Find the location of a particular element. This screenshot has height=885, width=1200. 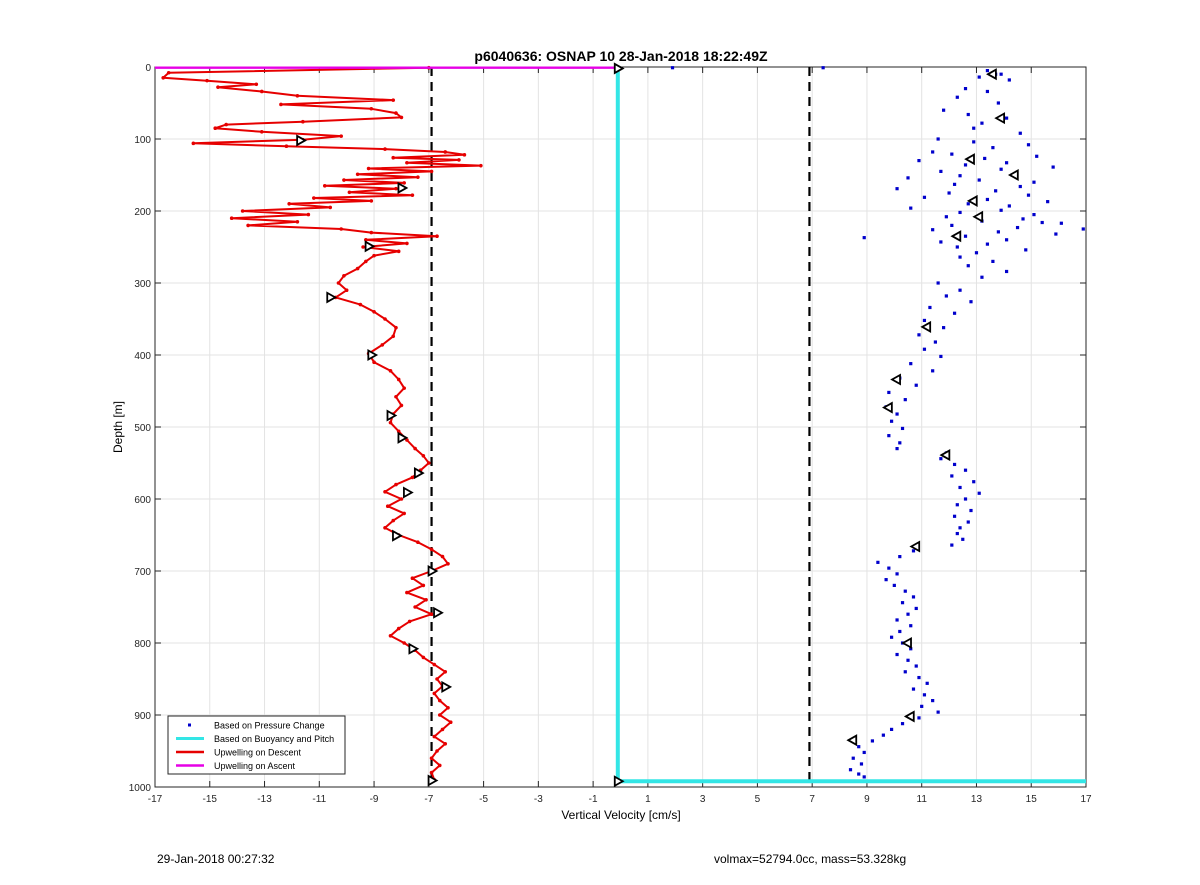

x-axis-label: Vertical Velocity [cm/s] is located at coordinates (620, 815).